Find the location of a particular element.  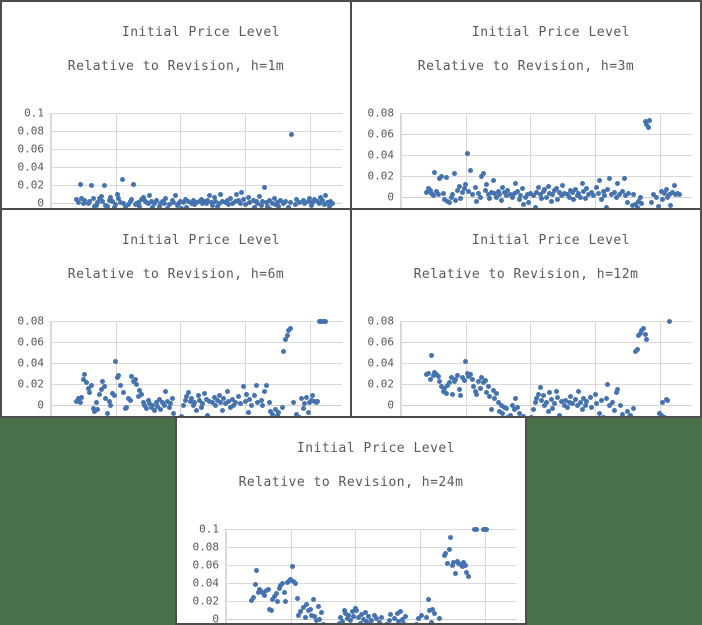

y-tick-label: 0.04 is located at coordinates (381, 363).